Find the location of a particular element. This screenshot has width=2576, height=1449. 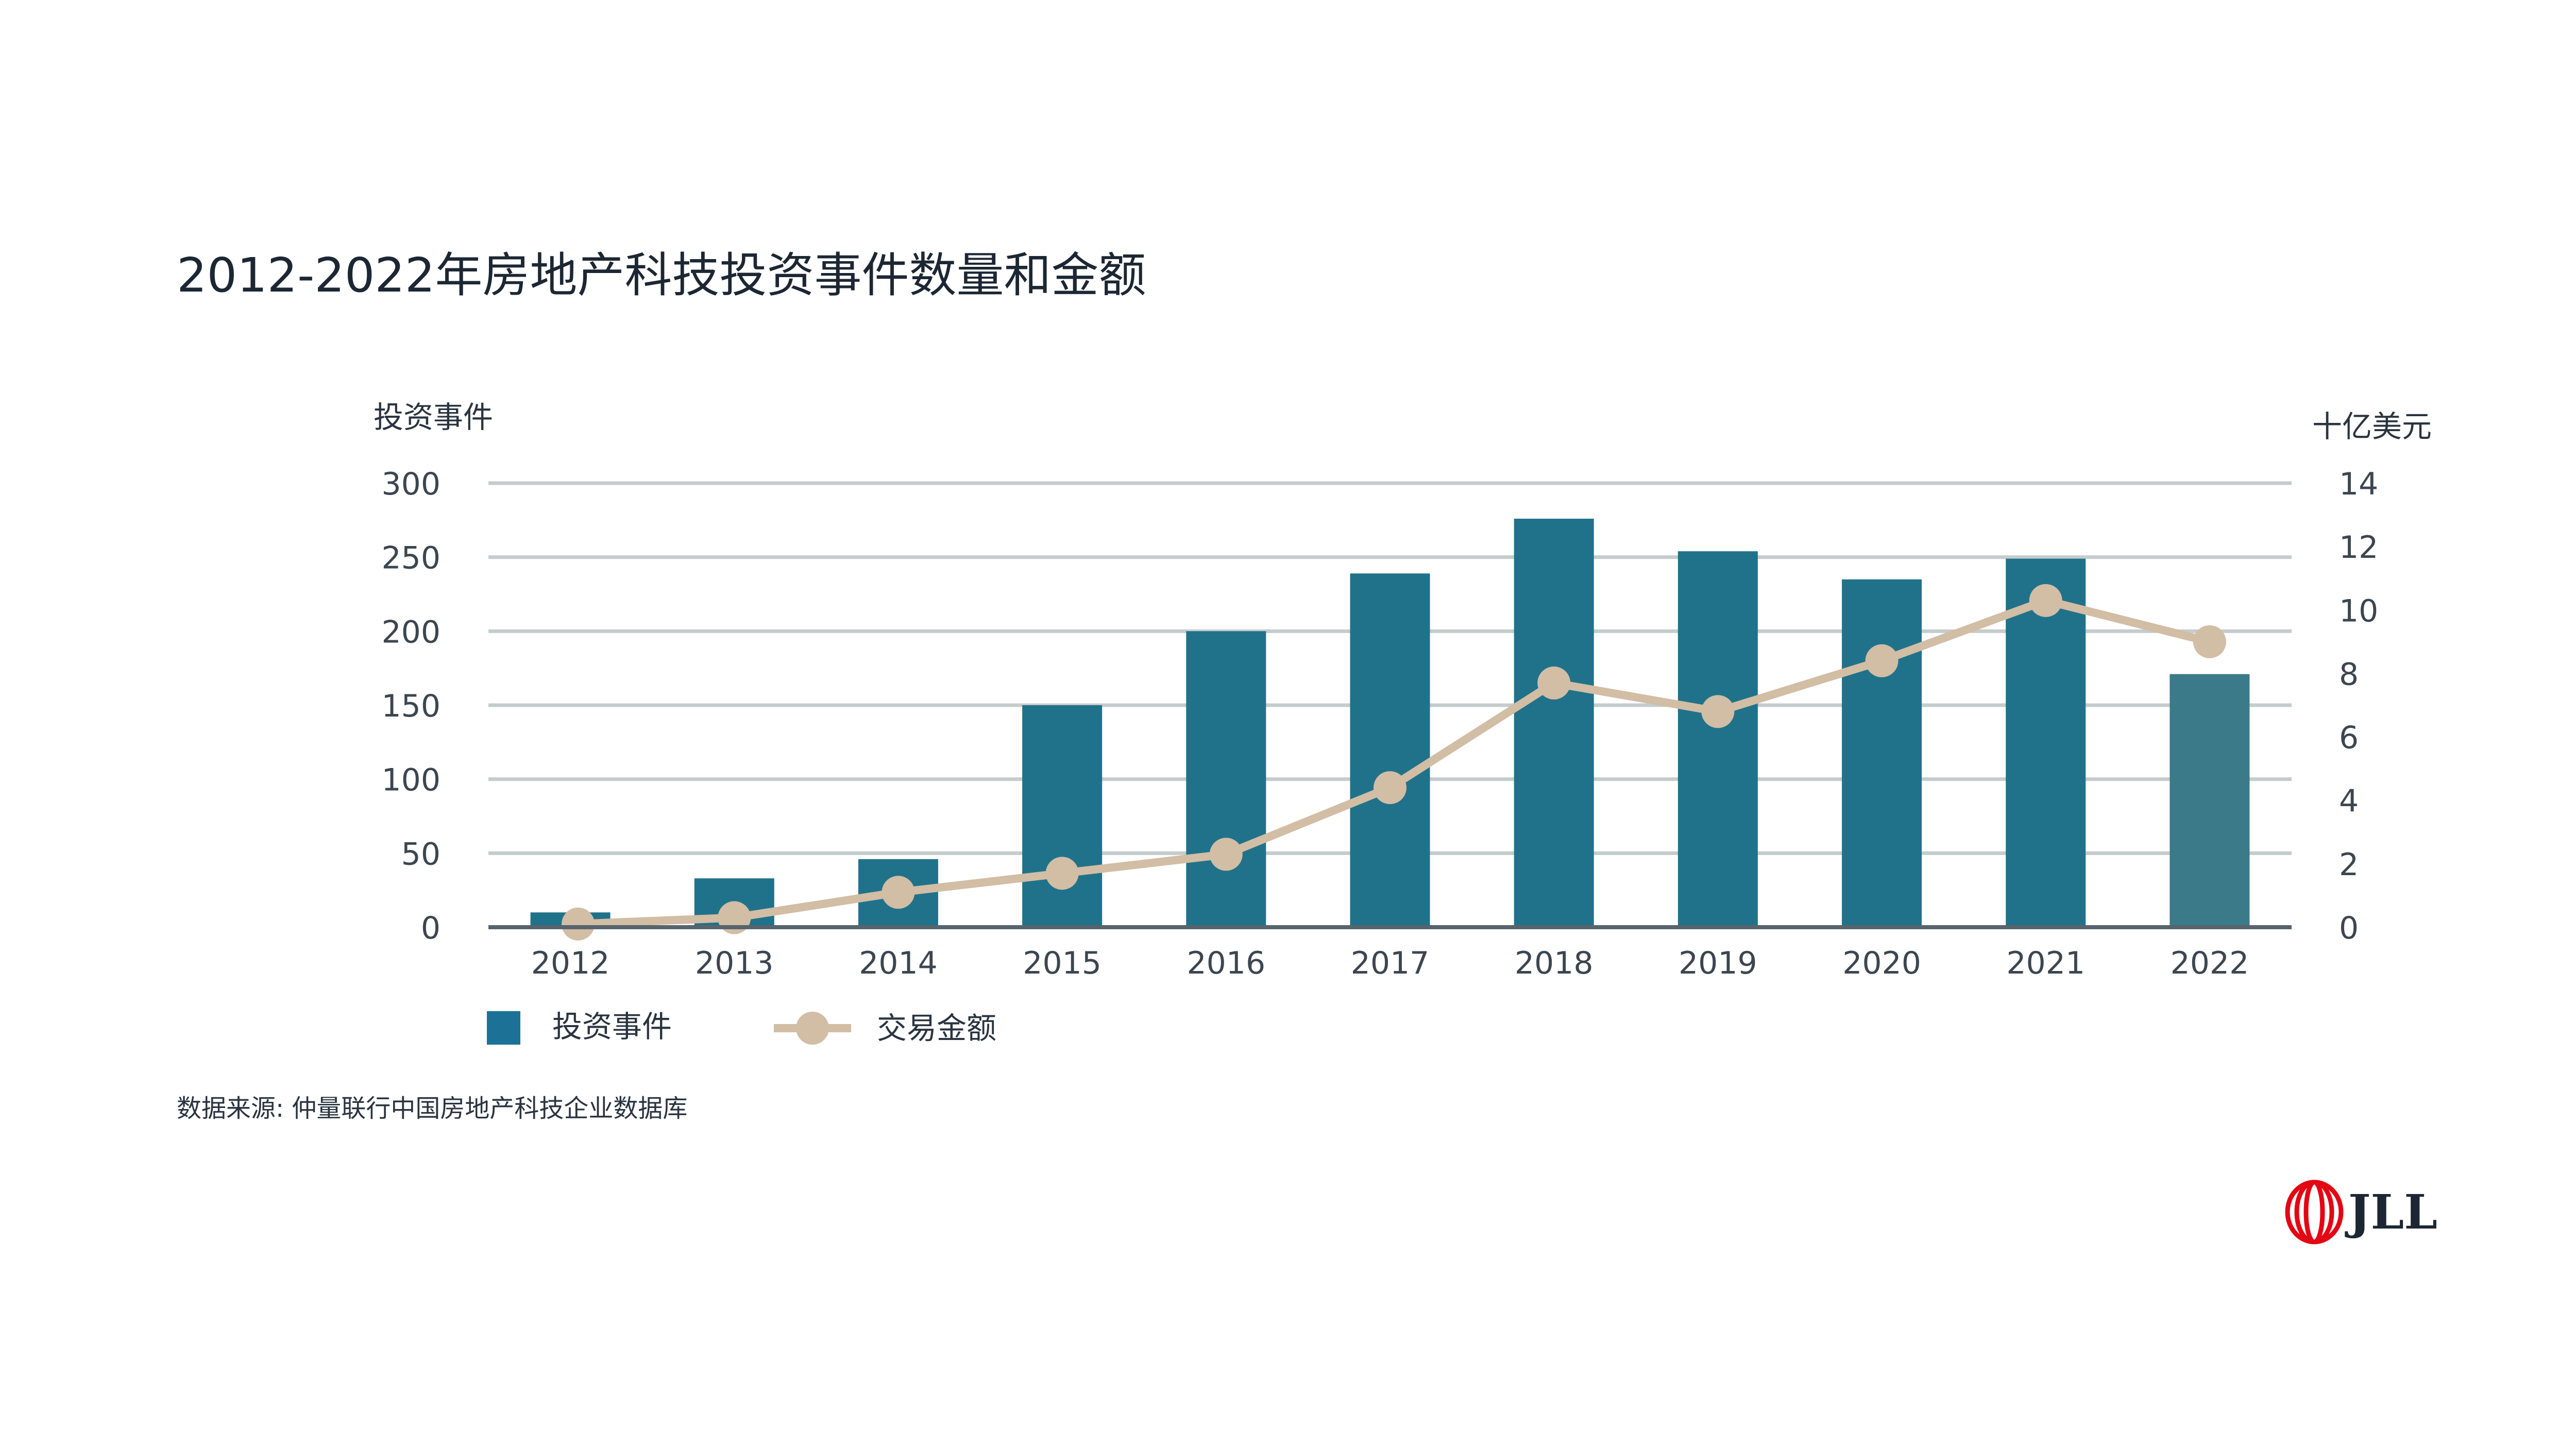

chart-title: 2012-2022年房地产科技投资事件数量和金额 is located at coordinates (661, 276).